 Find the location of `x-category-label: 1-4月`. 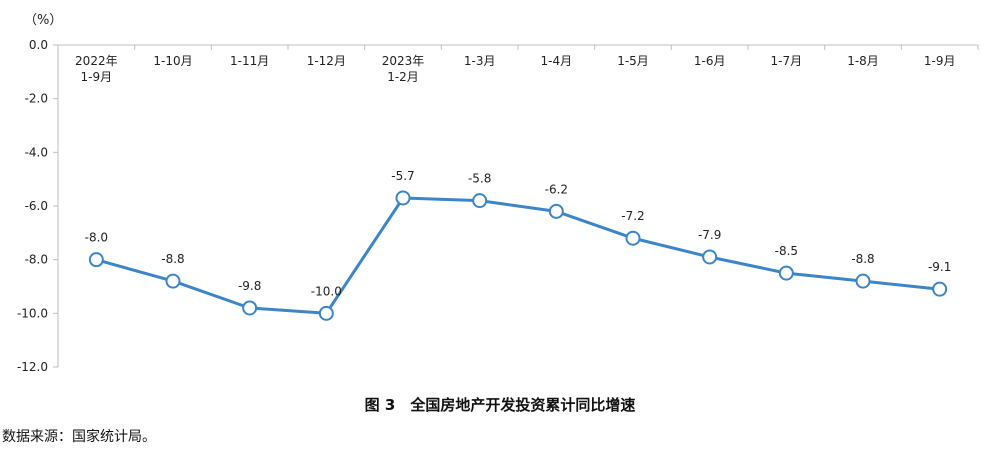

x-category-label: 1-4月 is located at coordinates (557, 61).